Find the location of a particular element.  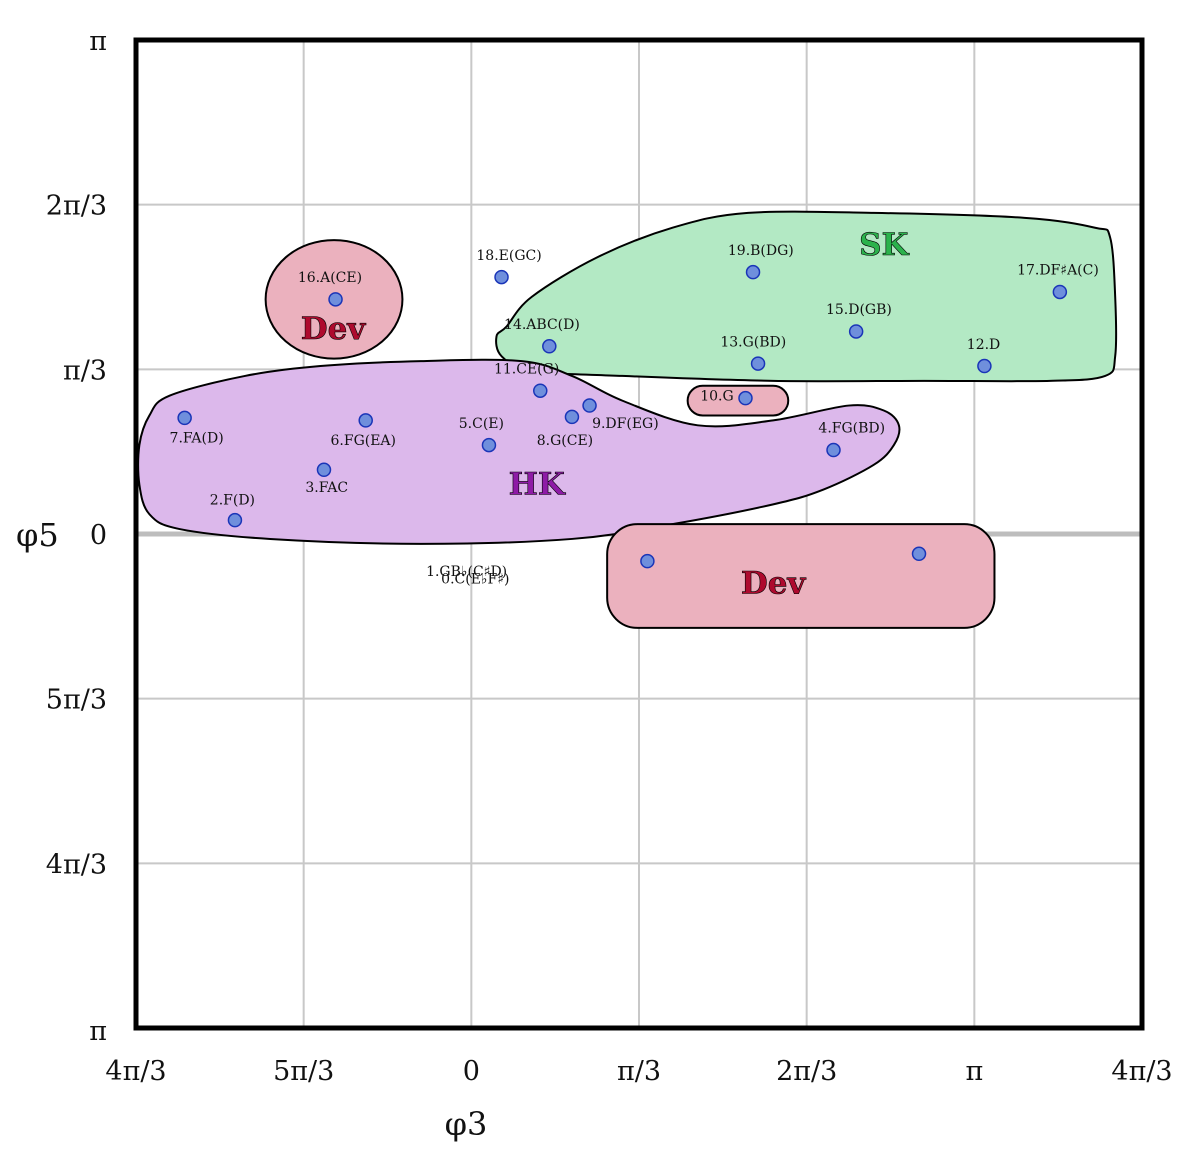

x-tick-label: π/3 is located at coordinates (639, 1071).